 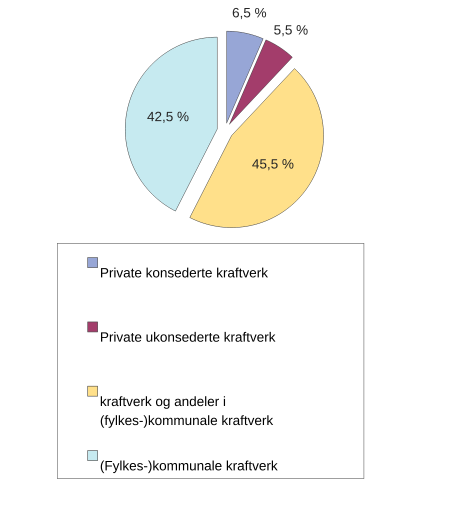 I want to click on data-label: 6,5 %, so click(x=249, y=14).